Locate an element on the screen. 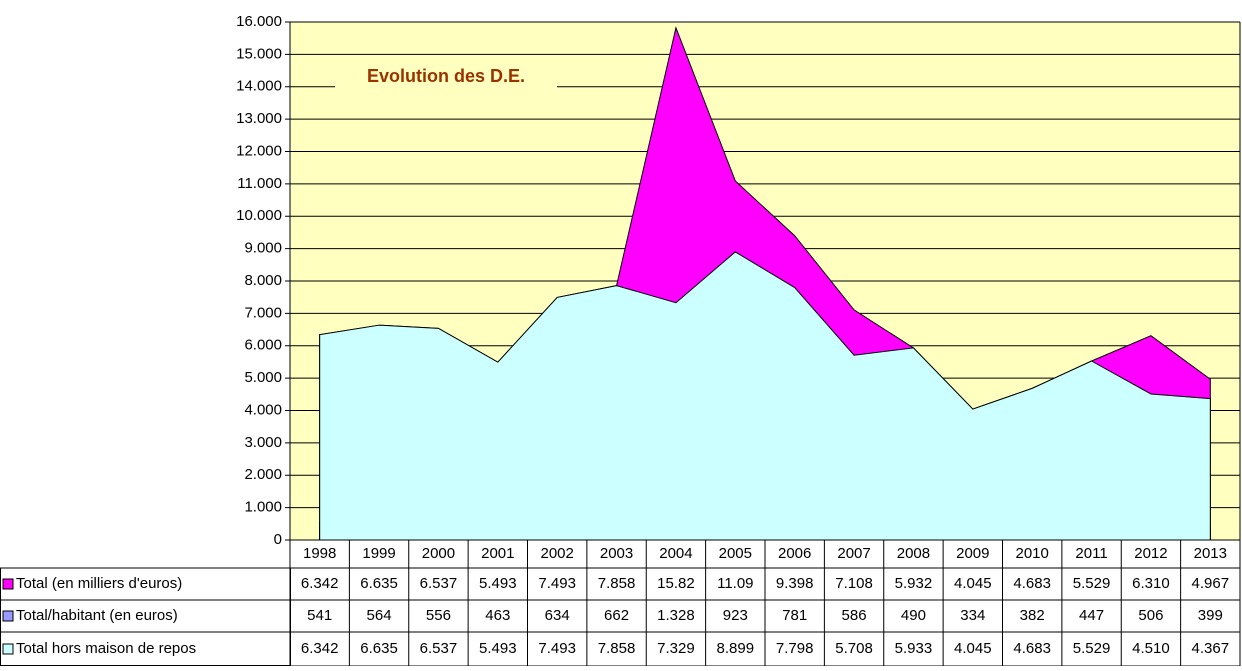  data-label: 11.09 is located at coordinates (735, 583).